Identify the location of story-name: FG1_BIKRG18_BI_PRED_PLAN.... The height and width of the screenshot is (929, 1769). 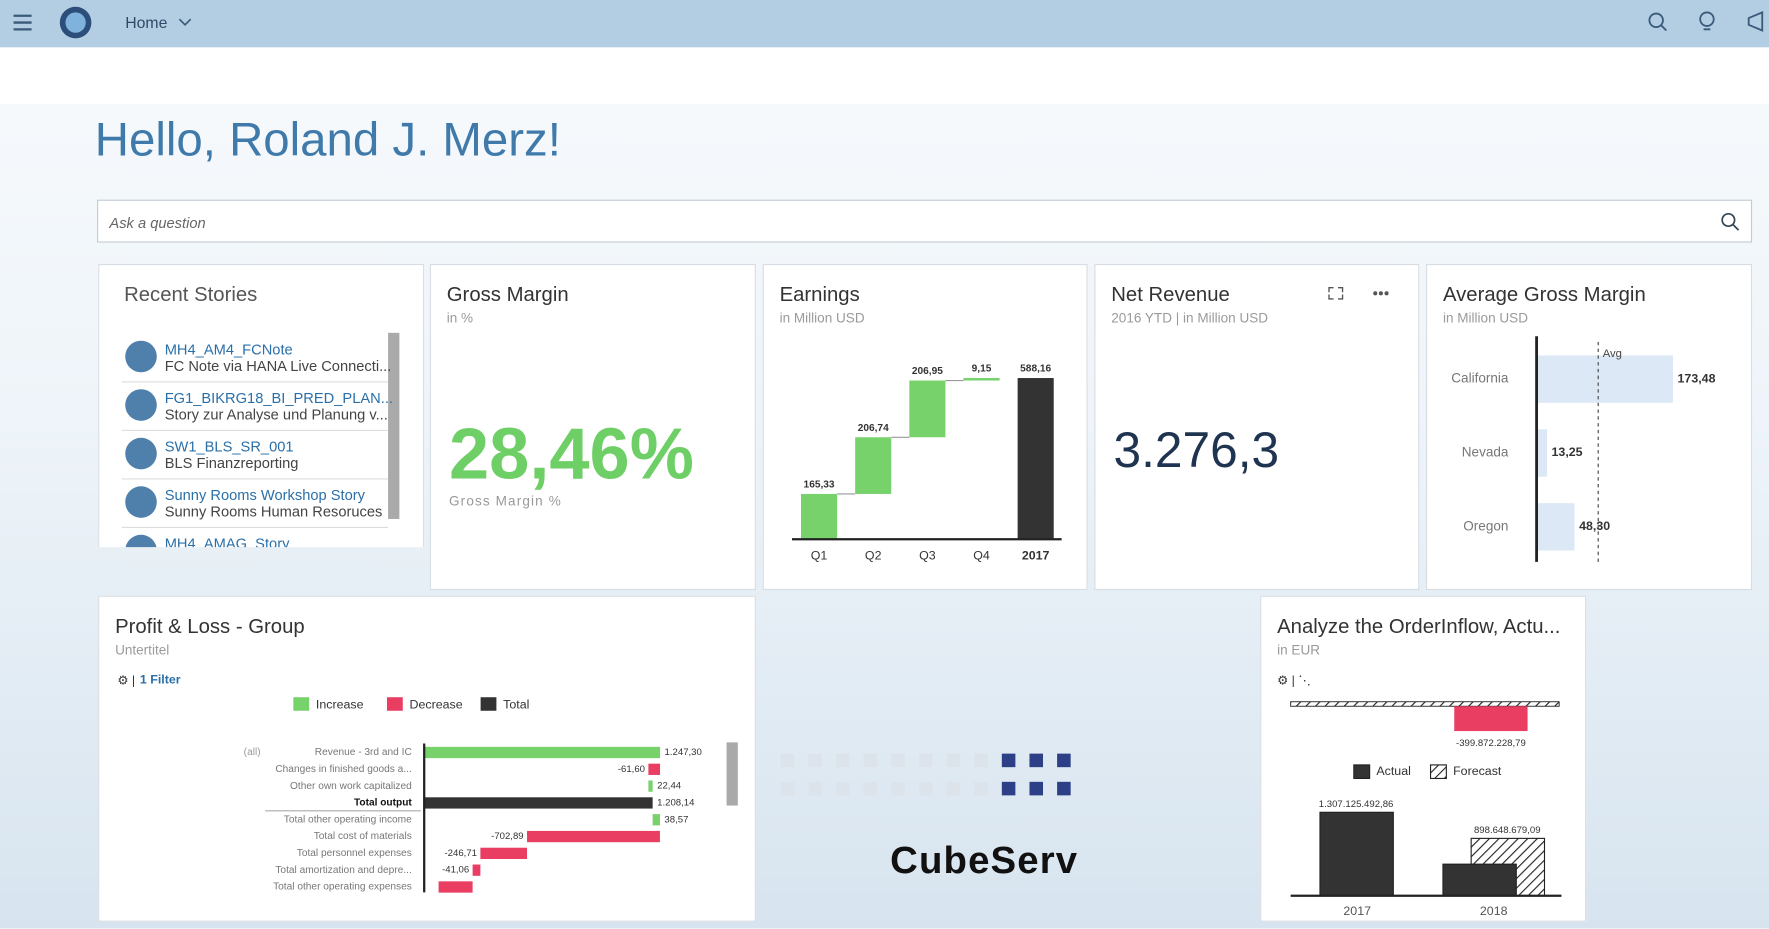
(278, 398).